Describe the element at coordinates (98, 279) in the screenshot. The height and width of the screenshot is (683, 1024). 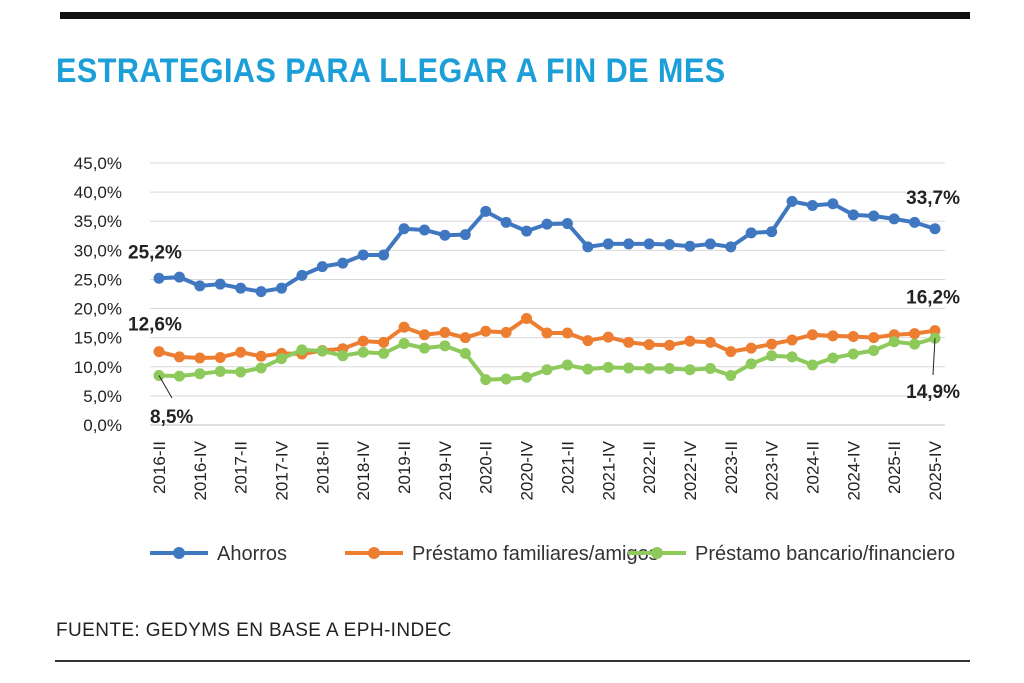
I see `y-tick-label: 25,0%` at that location.